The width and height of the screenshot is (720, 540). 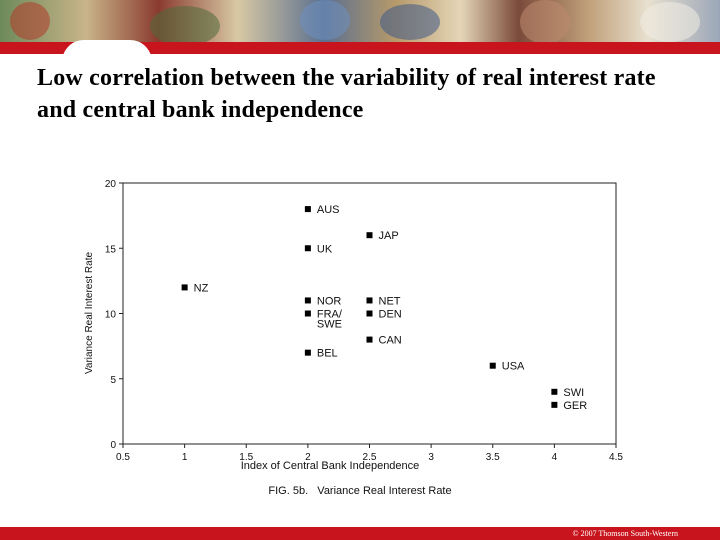 What do you see at coordinates (573, 393) in the screenshot?
I see `point-label: SWI` at bounding box center [573, 393].